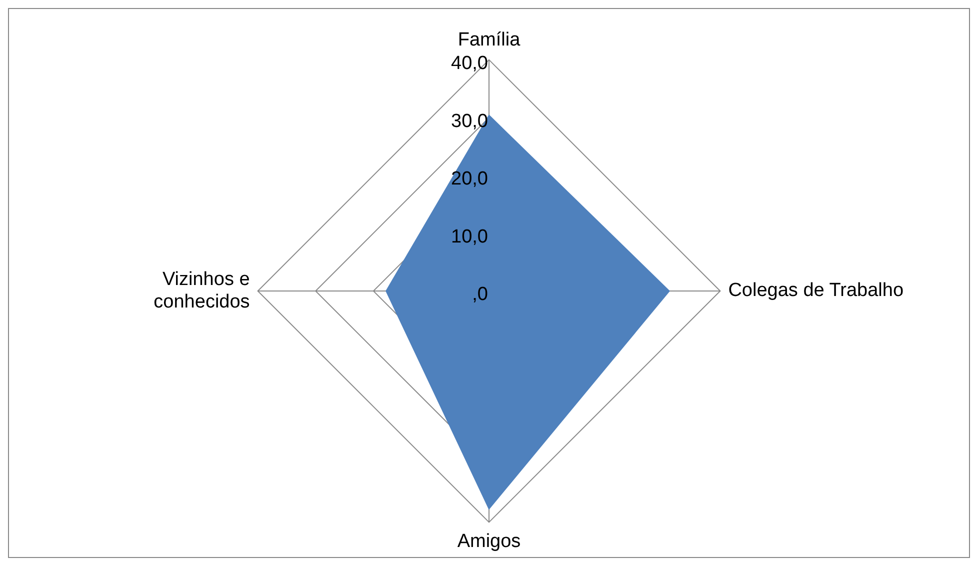  I want to click on spoke-label: Amigos, so click(489, 541).